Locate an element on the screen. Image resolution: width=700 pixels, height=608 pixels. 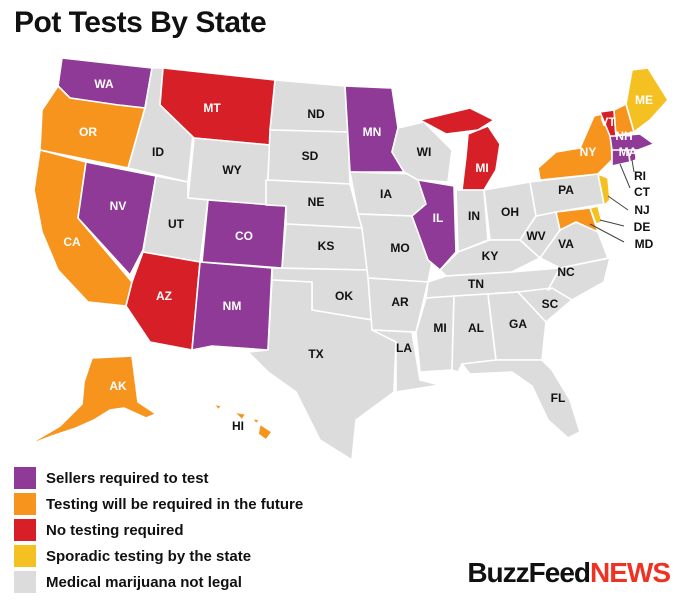
legend-label: Sellers required to test is located at coordinates (127, 478).